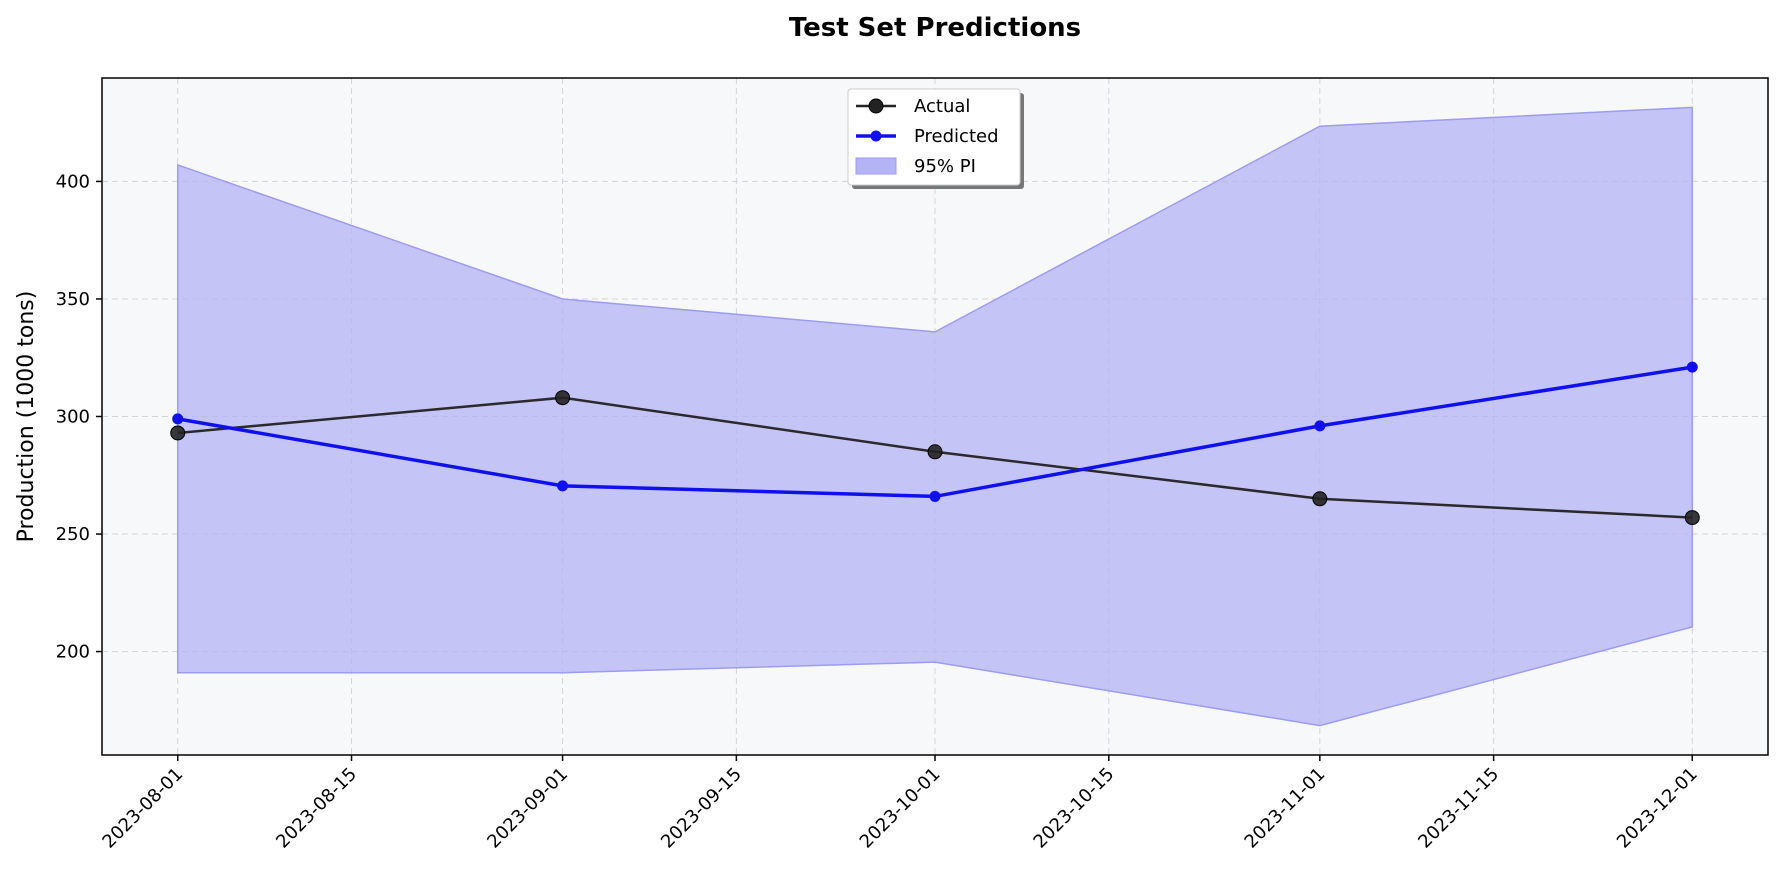 The image size is (1782, 884). I want to click on y-axis-label: Production (1000 tons), so click(26, 417).